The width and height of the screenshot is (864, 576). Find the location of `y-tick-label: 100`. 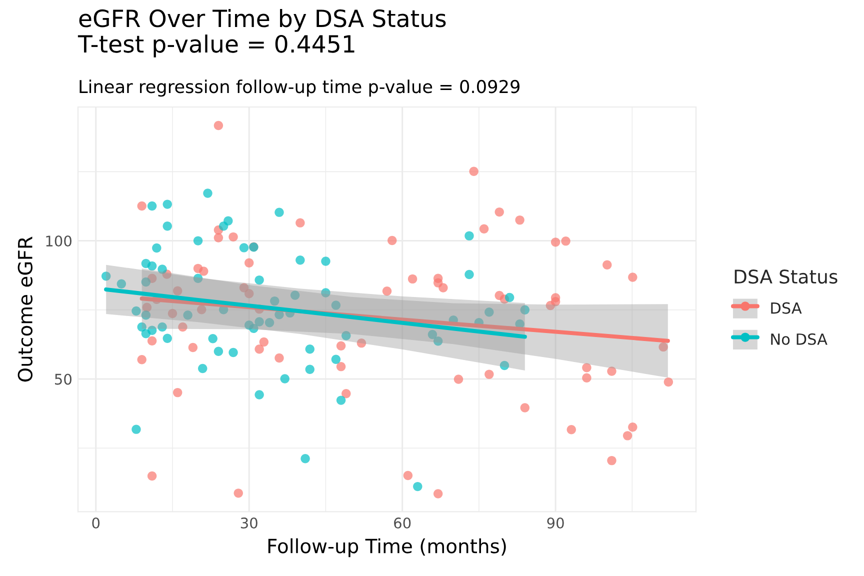

y-tick-label: 100 is located at coordinates (59, 241).